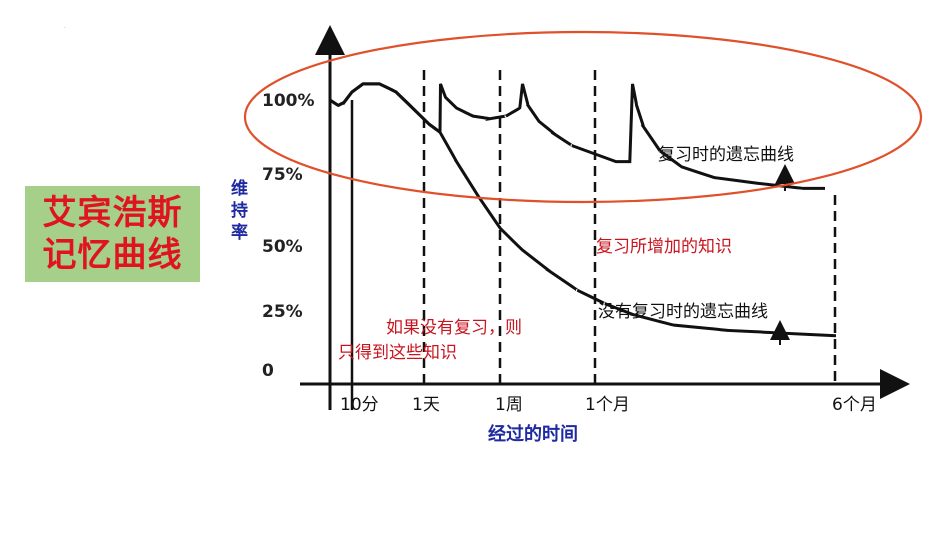  What do you see at coordinates (607, 405) in the screenshot?
I see `x-tick-1month: 1个月` at bounding box center [607, 405].